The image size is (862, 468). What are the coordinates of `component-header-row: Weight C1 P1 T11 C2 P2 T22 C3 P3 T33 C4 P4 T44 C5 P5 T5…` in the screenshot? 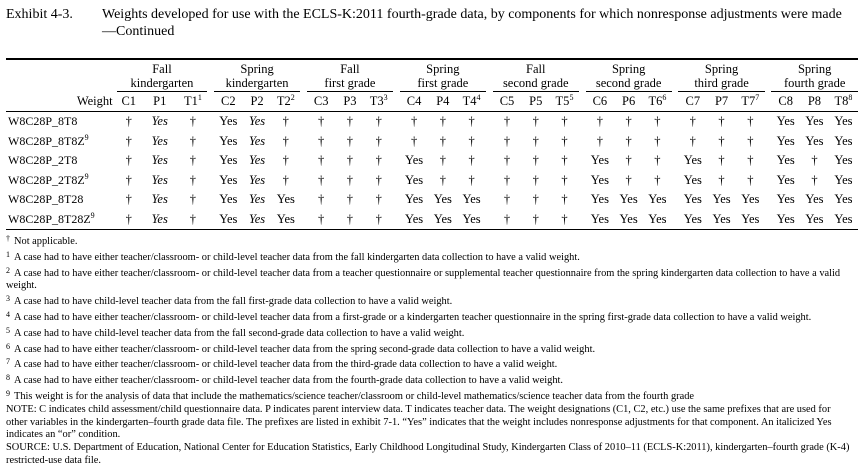 It's located at (432, 102).